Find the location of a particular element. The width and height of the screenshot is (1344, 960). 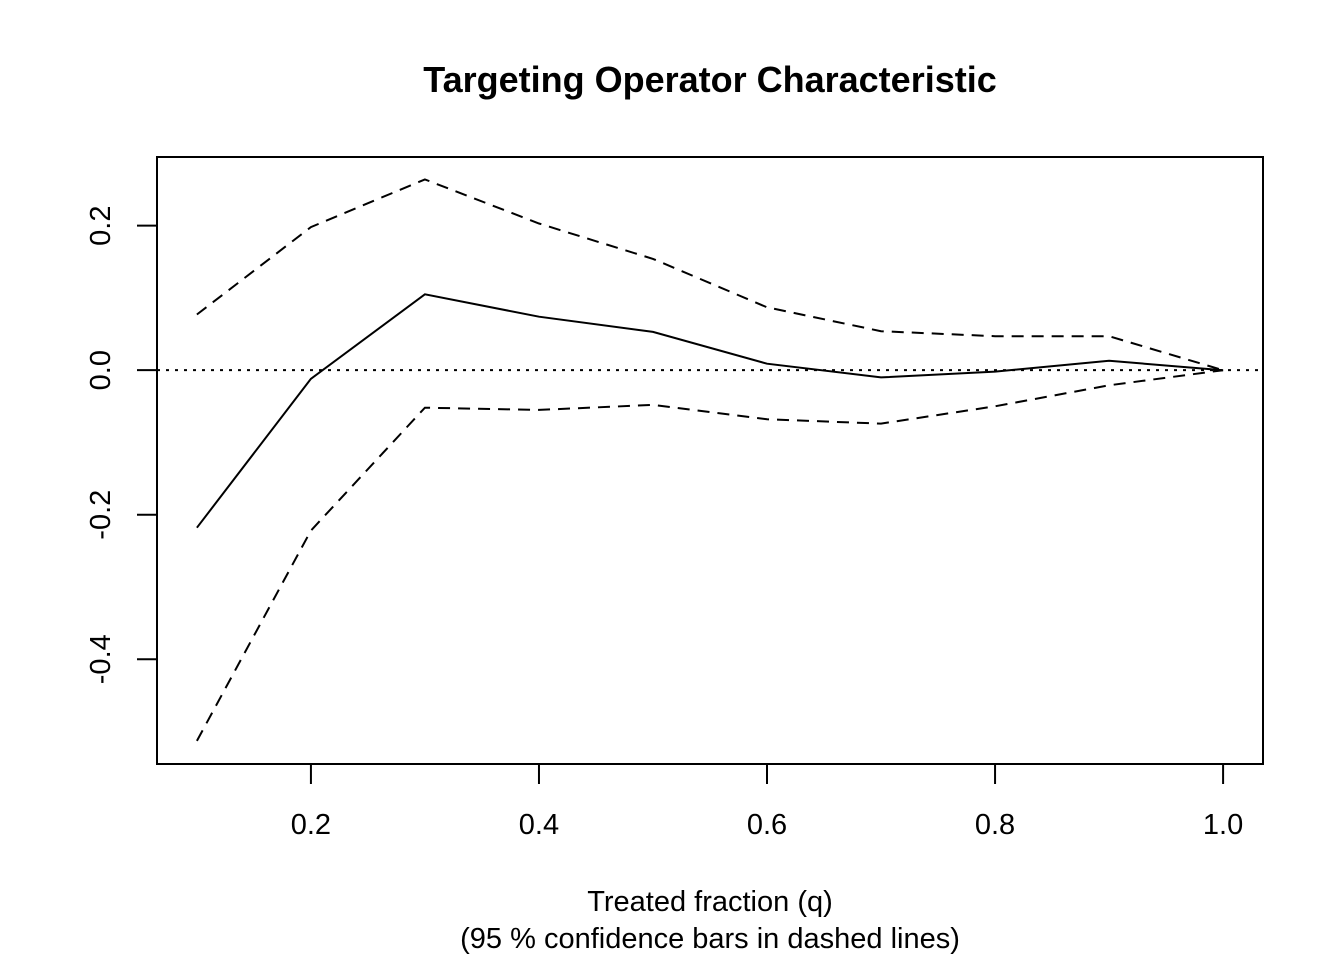

y-tick-label: 0.2 is located at coordinates (101, 225).